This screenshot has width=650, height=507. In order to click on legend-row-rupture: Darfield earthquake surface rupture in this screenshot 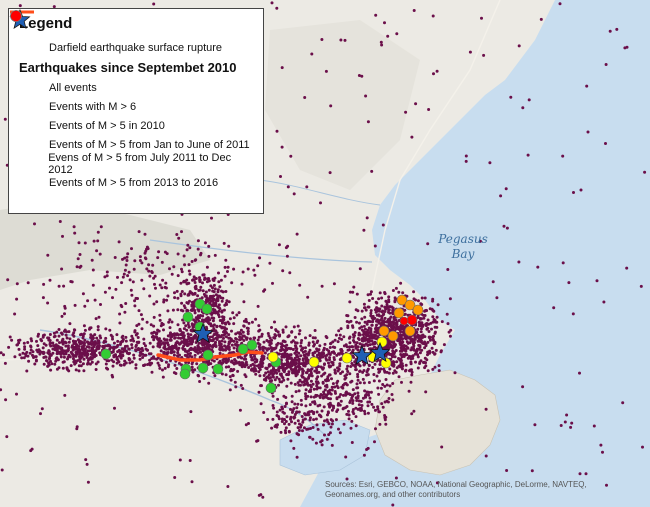, I will do `click(131, 33)`.